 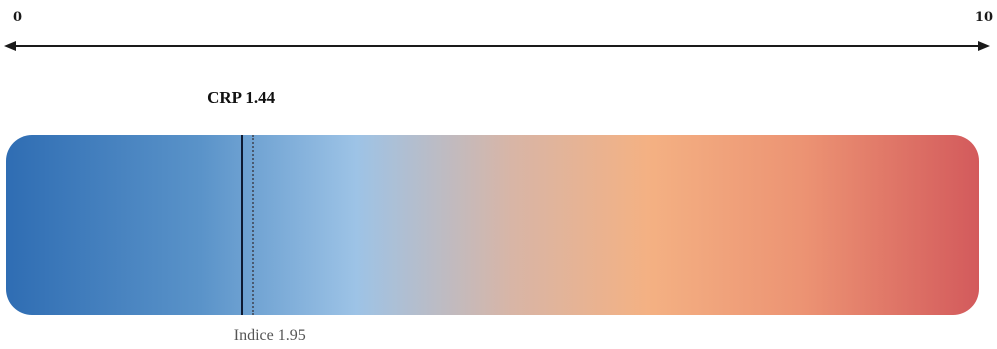 What do you see at coordinates (984, 46) in the screenshot?
I see `arrow-right-icon` at bounding box center [984, 46].